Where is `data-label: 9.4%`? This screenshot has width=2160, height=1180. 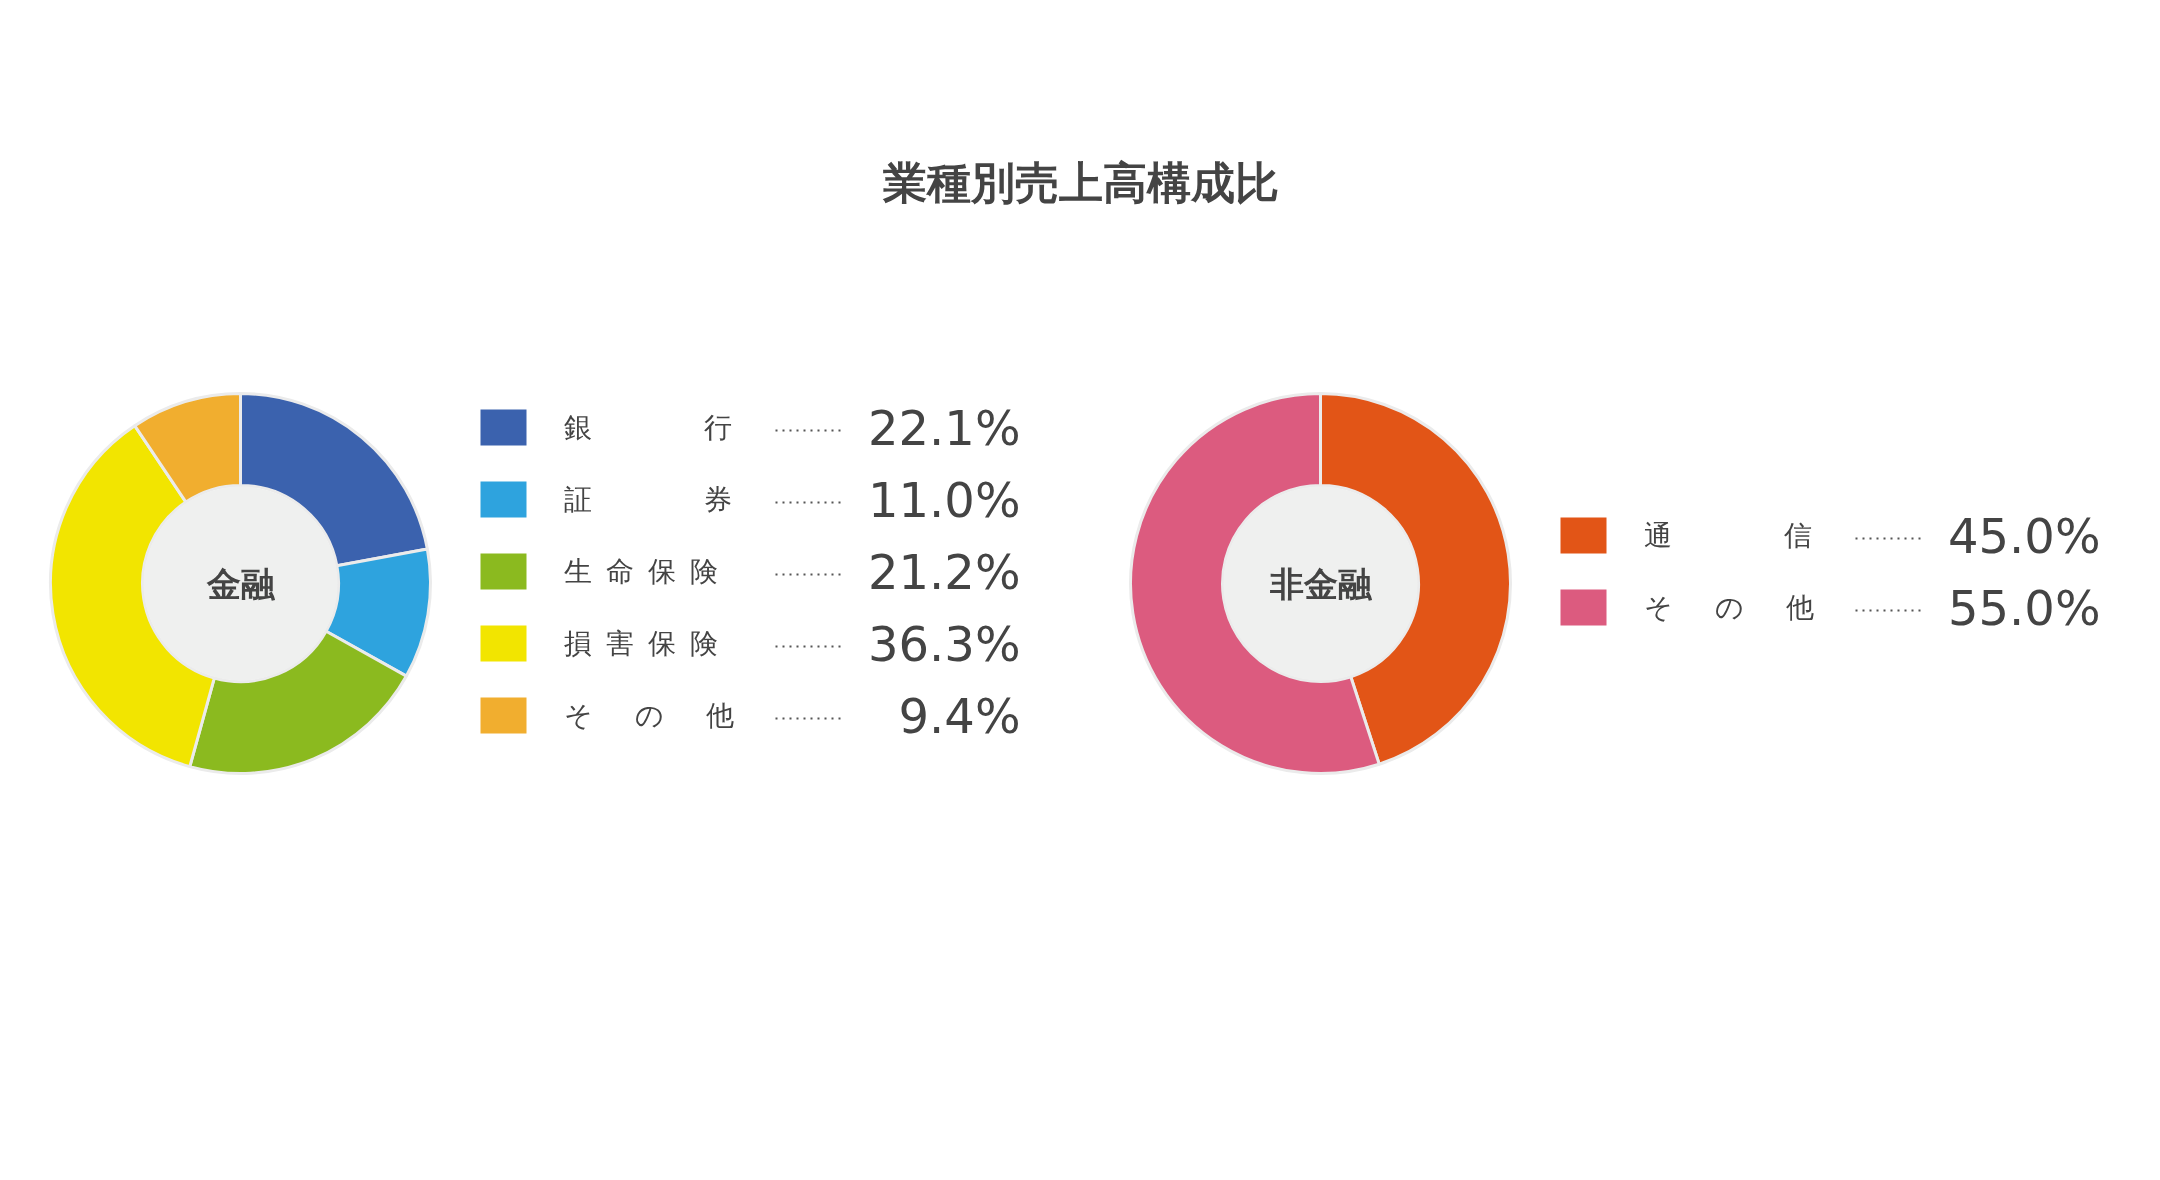 data-label: 9.4% is located at coordinates (959, 715).